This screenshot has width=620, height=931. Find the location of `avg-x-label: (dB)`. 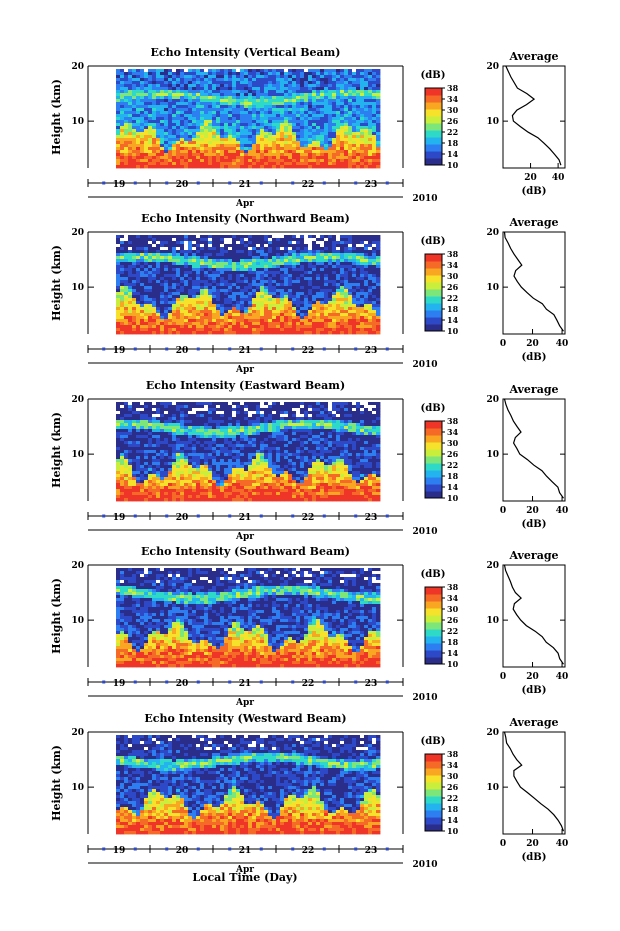

avg-x-label: (dB) is located at coordinates (534, 357).